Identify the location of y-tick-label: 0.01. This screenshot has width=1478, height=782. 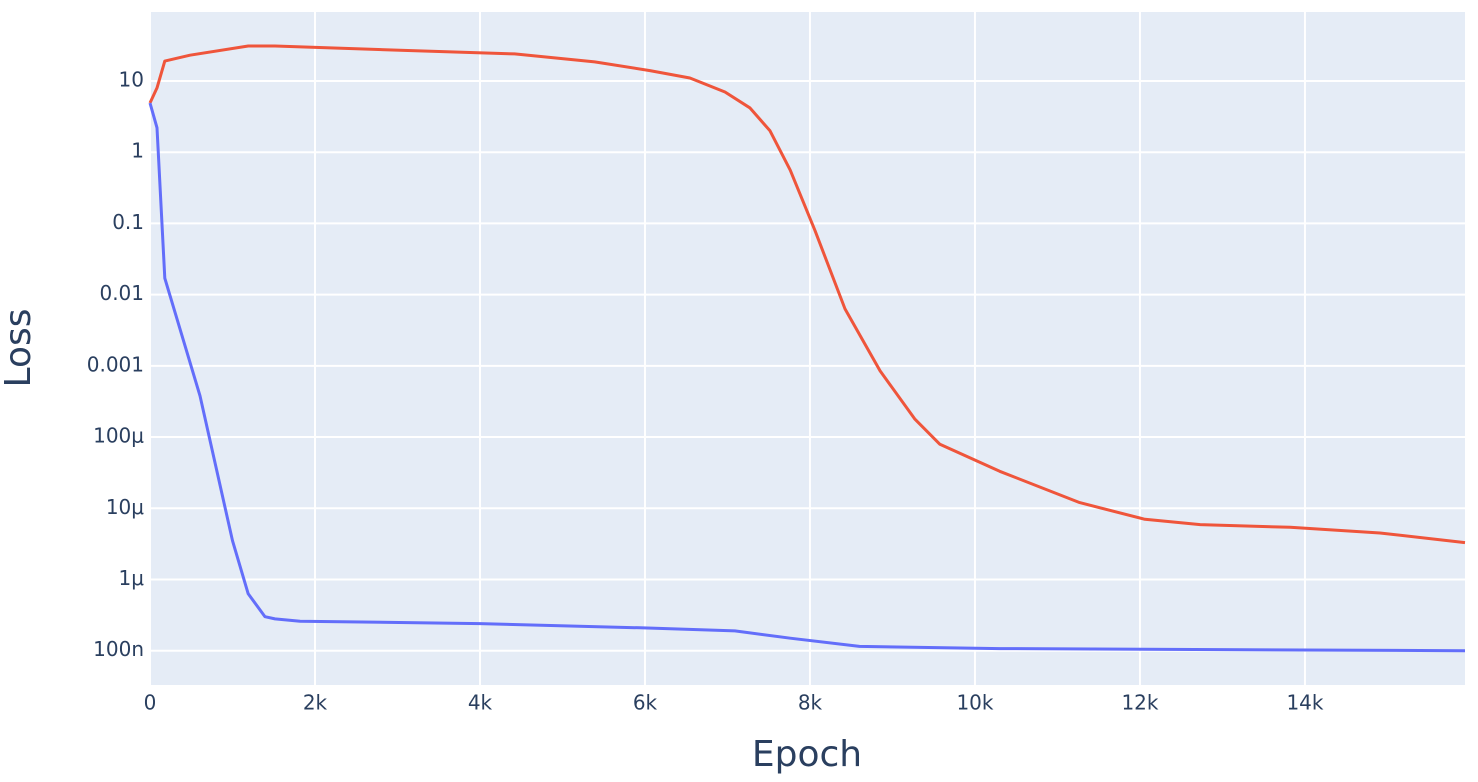
(121, 293).